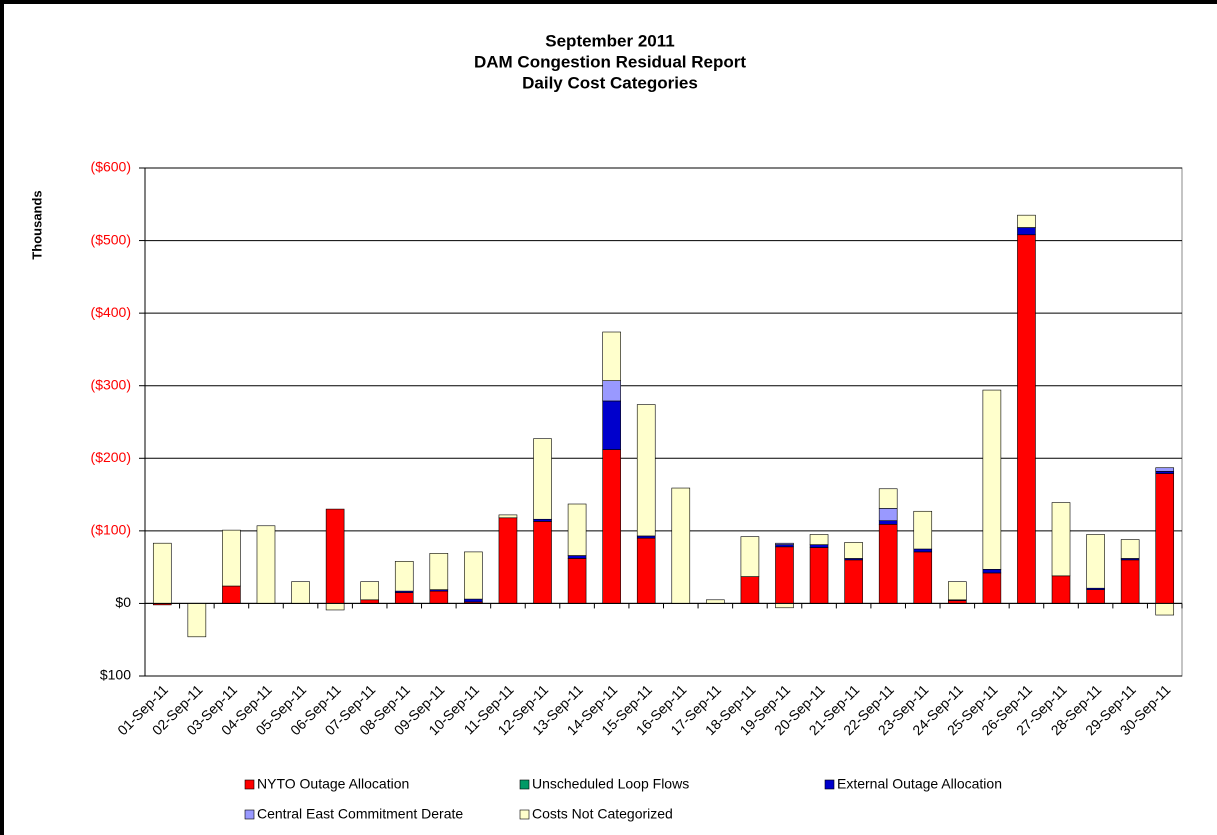 The width and height of the screenshot is (1217, 835). Describe the element at coordinates (111, 167) in the screenshot. I see `y-tick-label: ($600)` at that location.